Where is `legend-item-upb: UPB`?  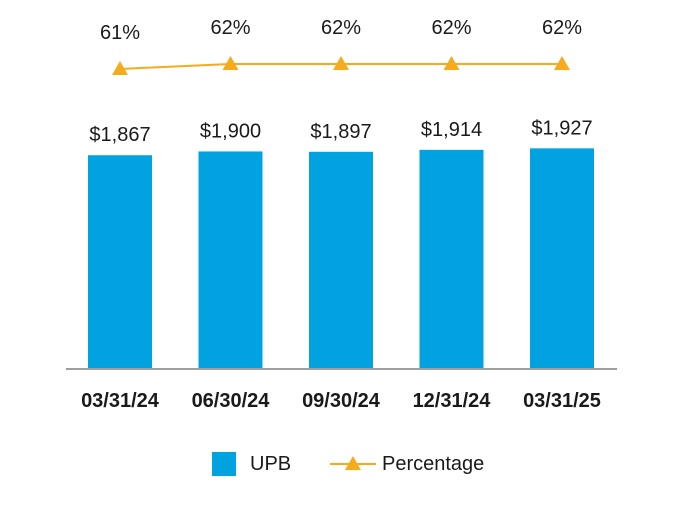 legend-item-upb: UPB is located at coordinates (251, 464).